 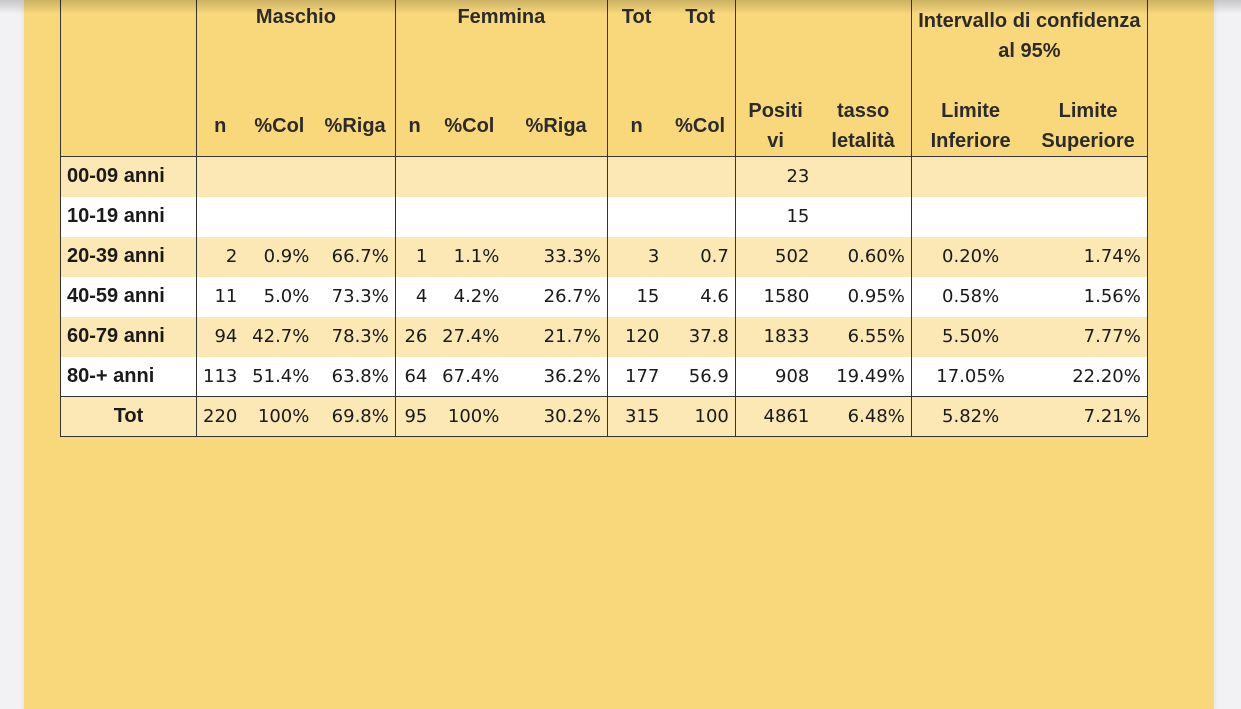 What do you see at coordinates (279, 126) in the screenshot?
I see `sub-m-col: %Col` at bounding box center [279, 126].